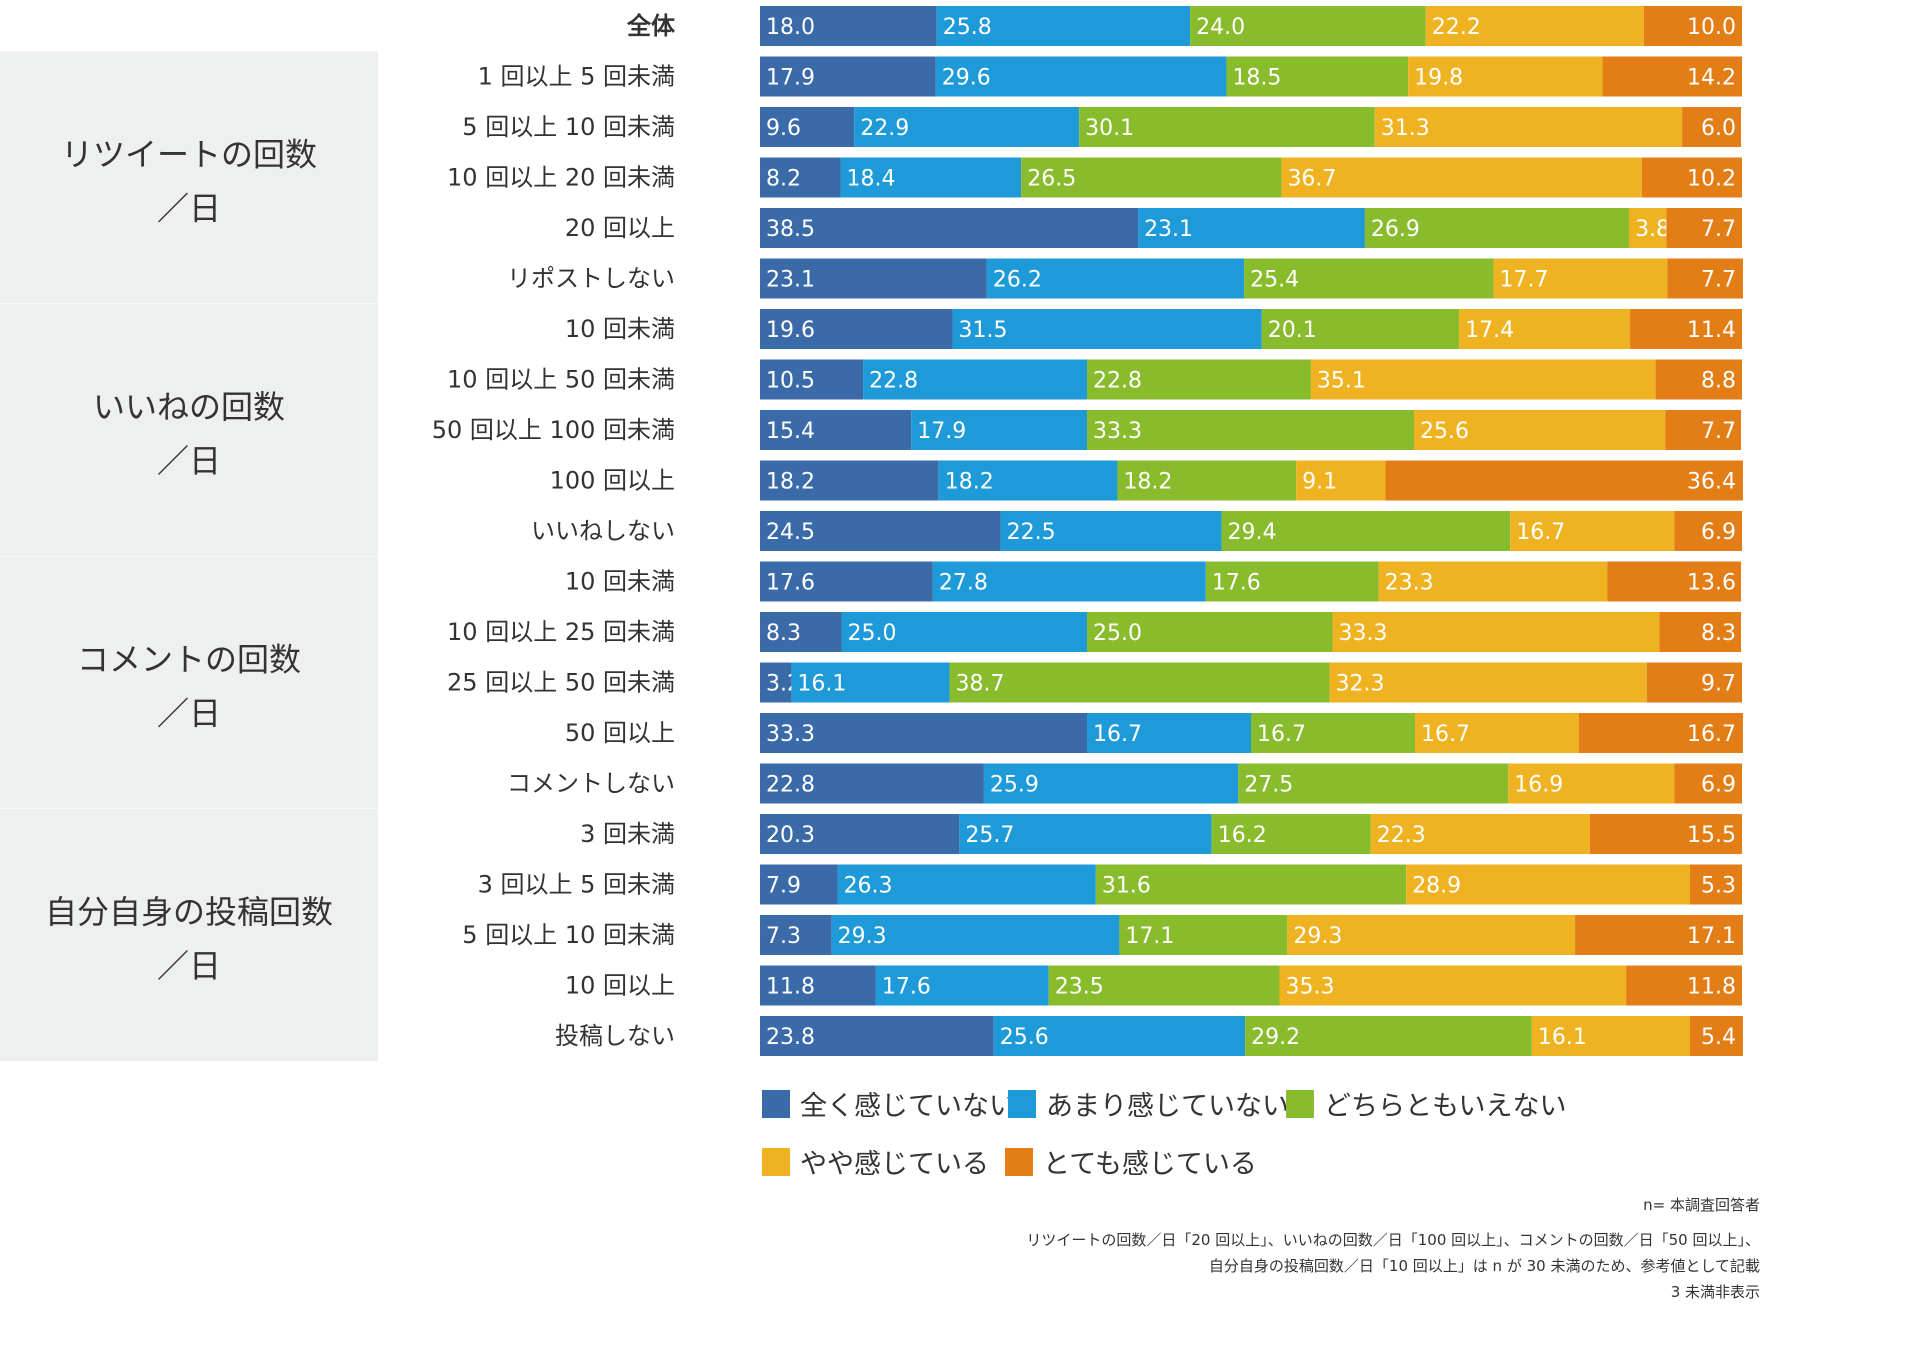  I want to click on row-label: リポストしない, so click(591, 279).